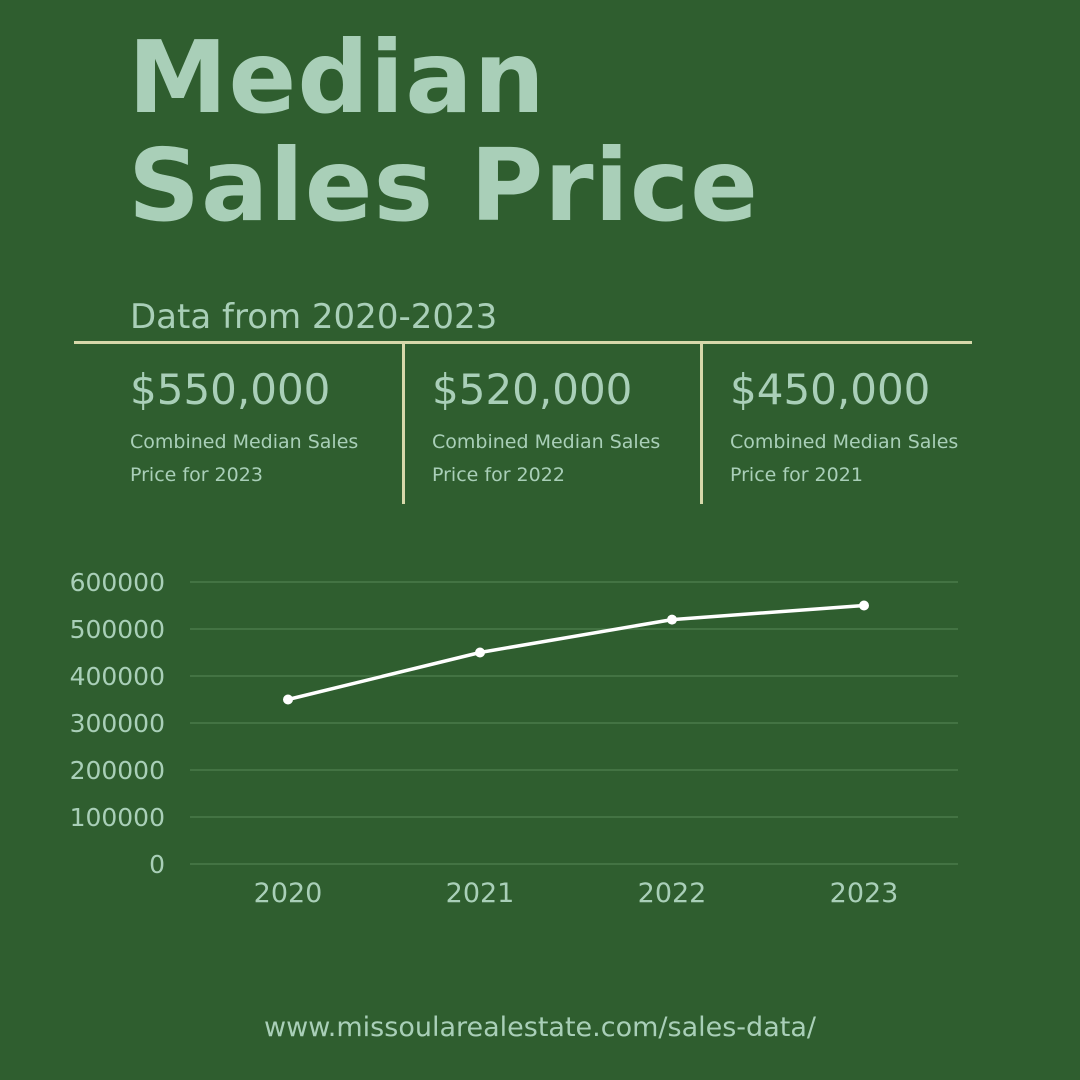 The width and height of the screenshot is (1080, 1080). I want to click on chart-title: Median Sales Price, so click(443, 132).